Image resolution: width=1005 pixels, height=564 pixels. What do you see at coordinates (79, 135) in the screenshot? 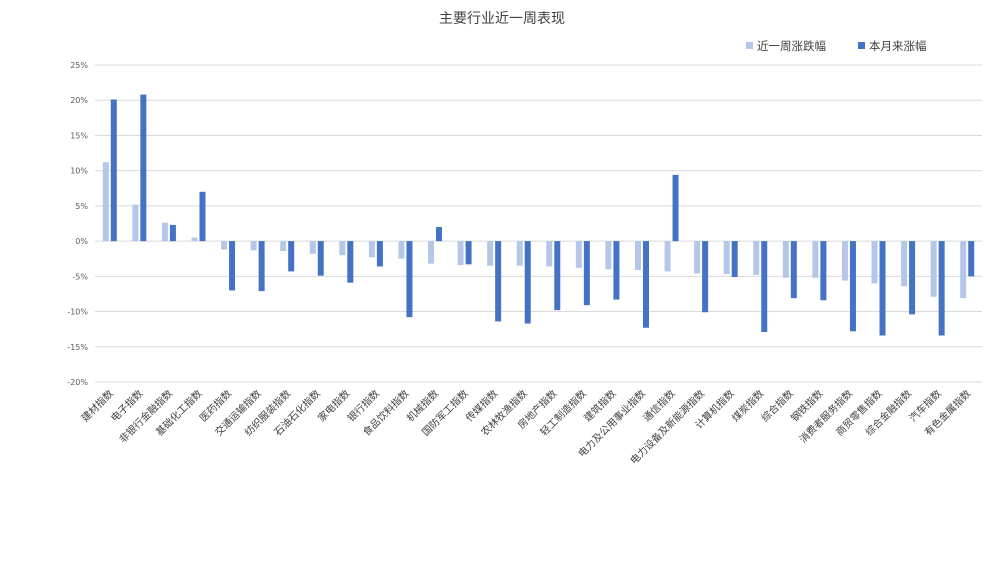
I see `y-tick-label: 15%` at bounding box center [79, 135].